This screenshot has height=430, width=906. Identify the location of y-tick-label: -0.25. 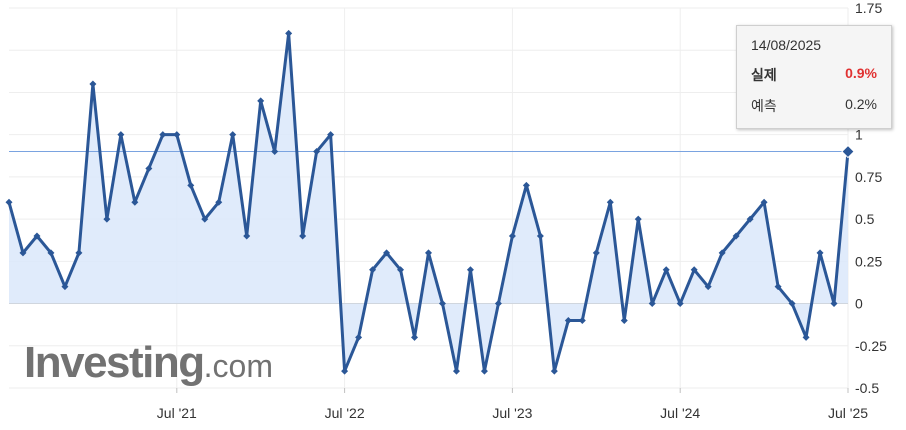
(871, 346).